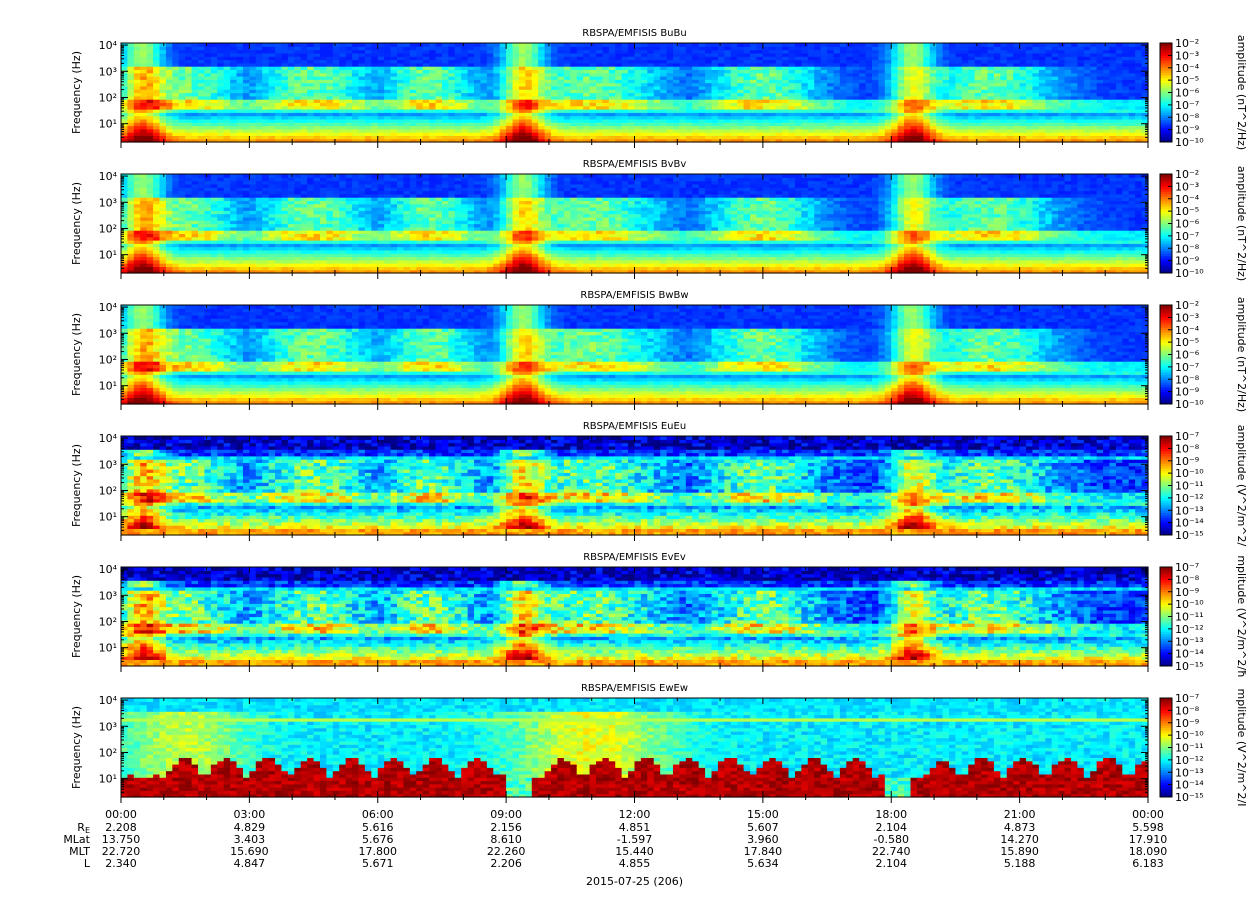  Describe the element at coordinates (108, 124) in the screenshot. I see `y-tick-label: 10¹` at that location.